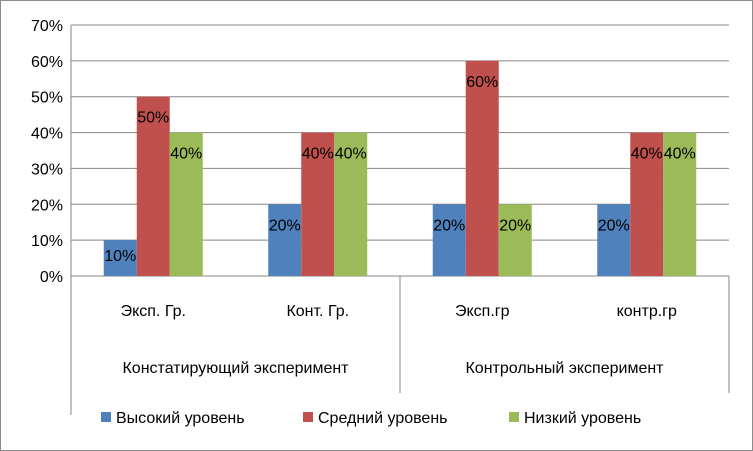 Image resolution: width=753 pixels, height=451 pixels. Describe the element at coordinates (47, 241) in the screenshot. I see `y-tick-label: 10%` at that location.